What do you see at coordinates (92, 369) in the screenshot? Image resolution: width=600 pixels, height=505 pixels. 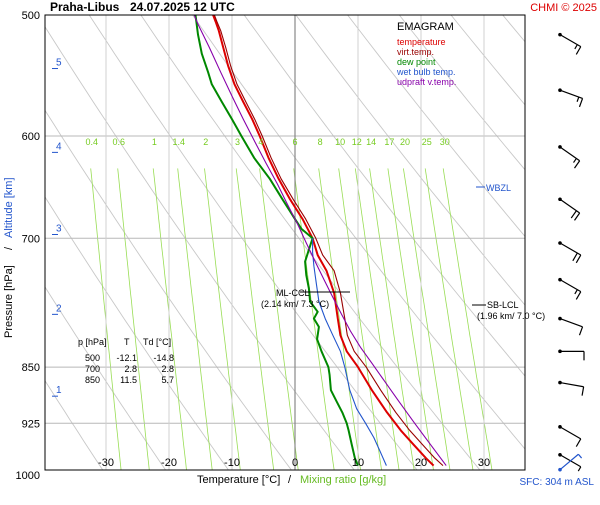 I see `table-cell: 700` at bounding box center [92, 369].